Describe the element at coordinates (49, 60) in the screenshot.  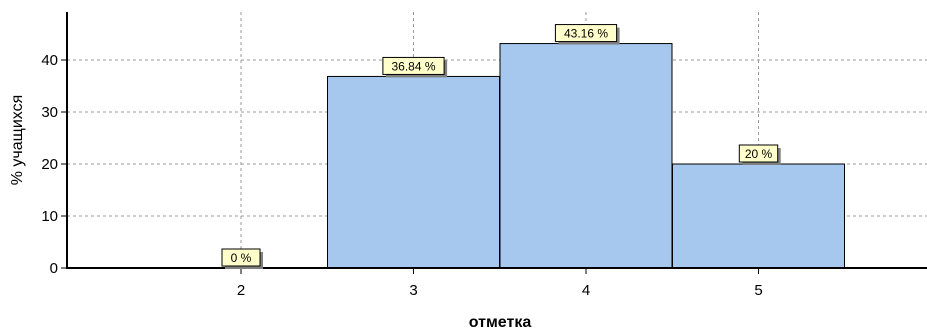
I see `y-tick-label: 40` at that location.